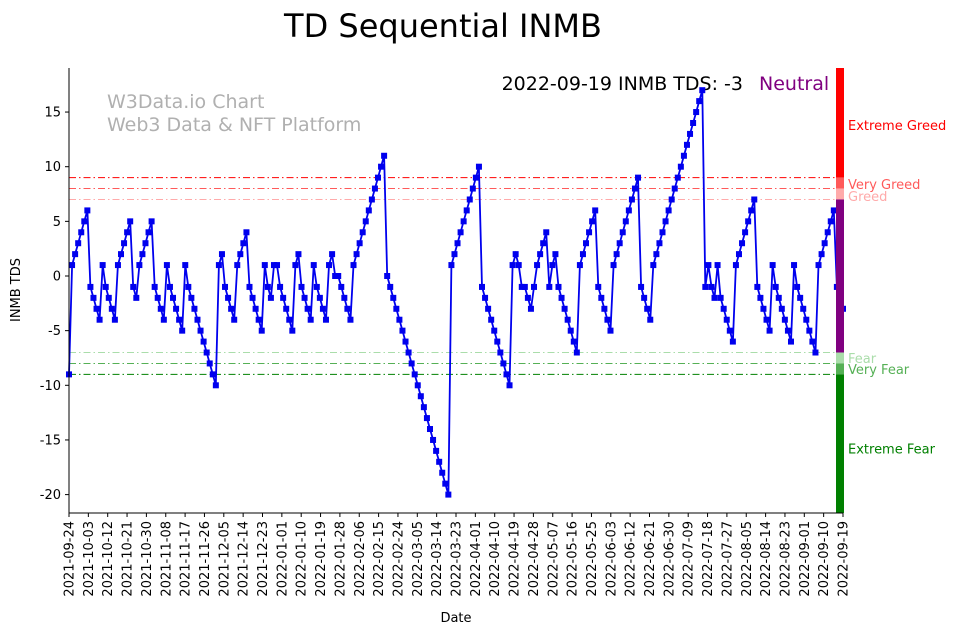 Image resolution: width=962 pixels, height=633 pixels. I want to click on zone-bar-fear, so click(840, 358).